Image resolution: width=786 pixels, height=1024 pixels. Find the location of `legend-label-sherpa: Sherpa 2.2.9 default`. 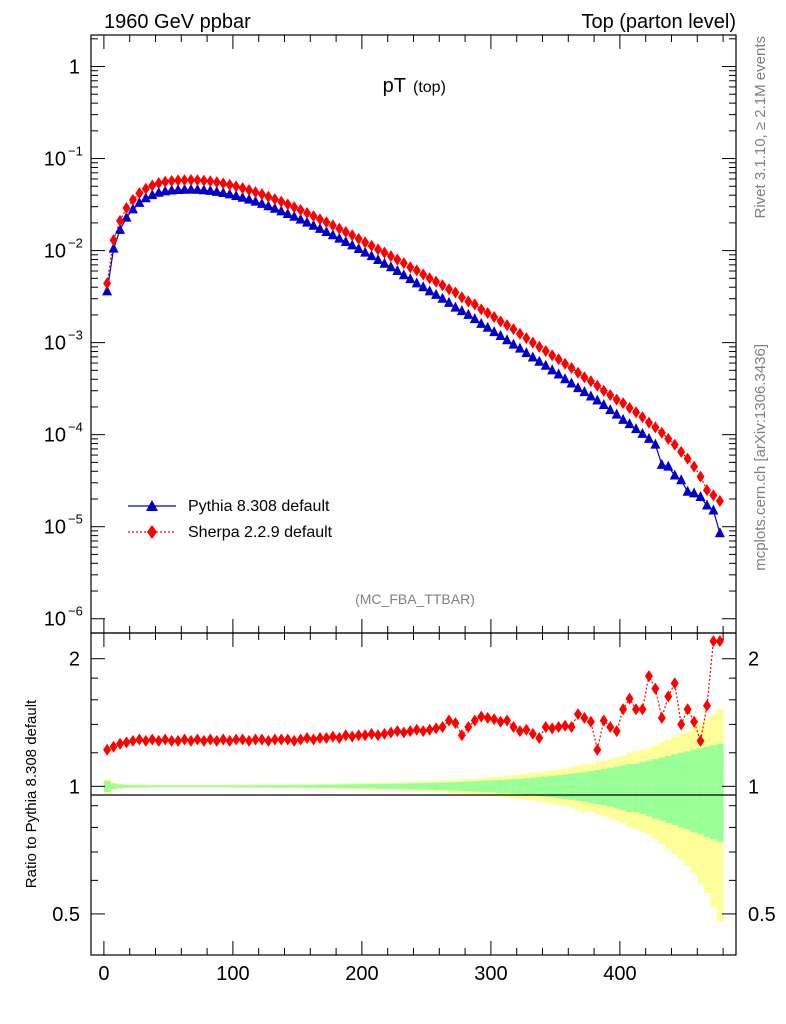

legend-label-sherpa: Sherpa 2.2.9 default is located at coordinates (260, 532).